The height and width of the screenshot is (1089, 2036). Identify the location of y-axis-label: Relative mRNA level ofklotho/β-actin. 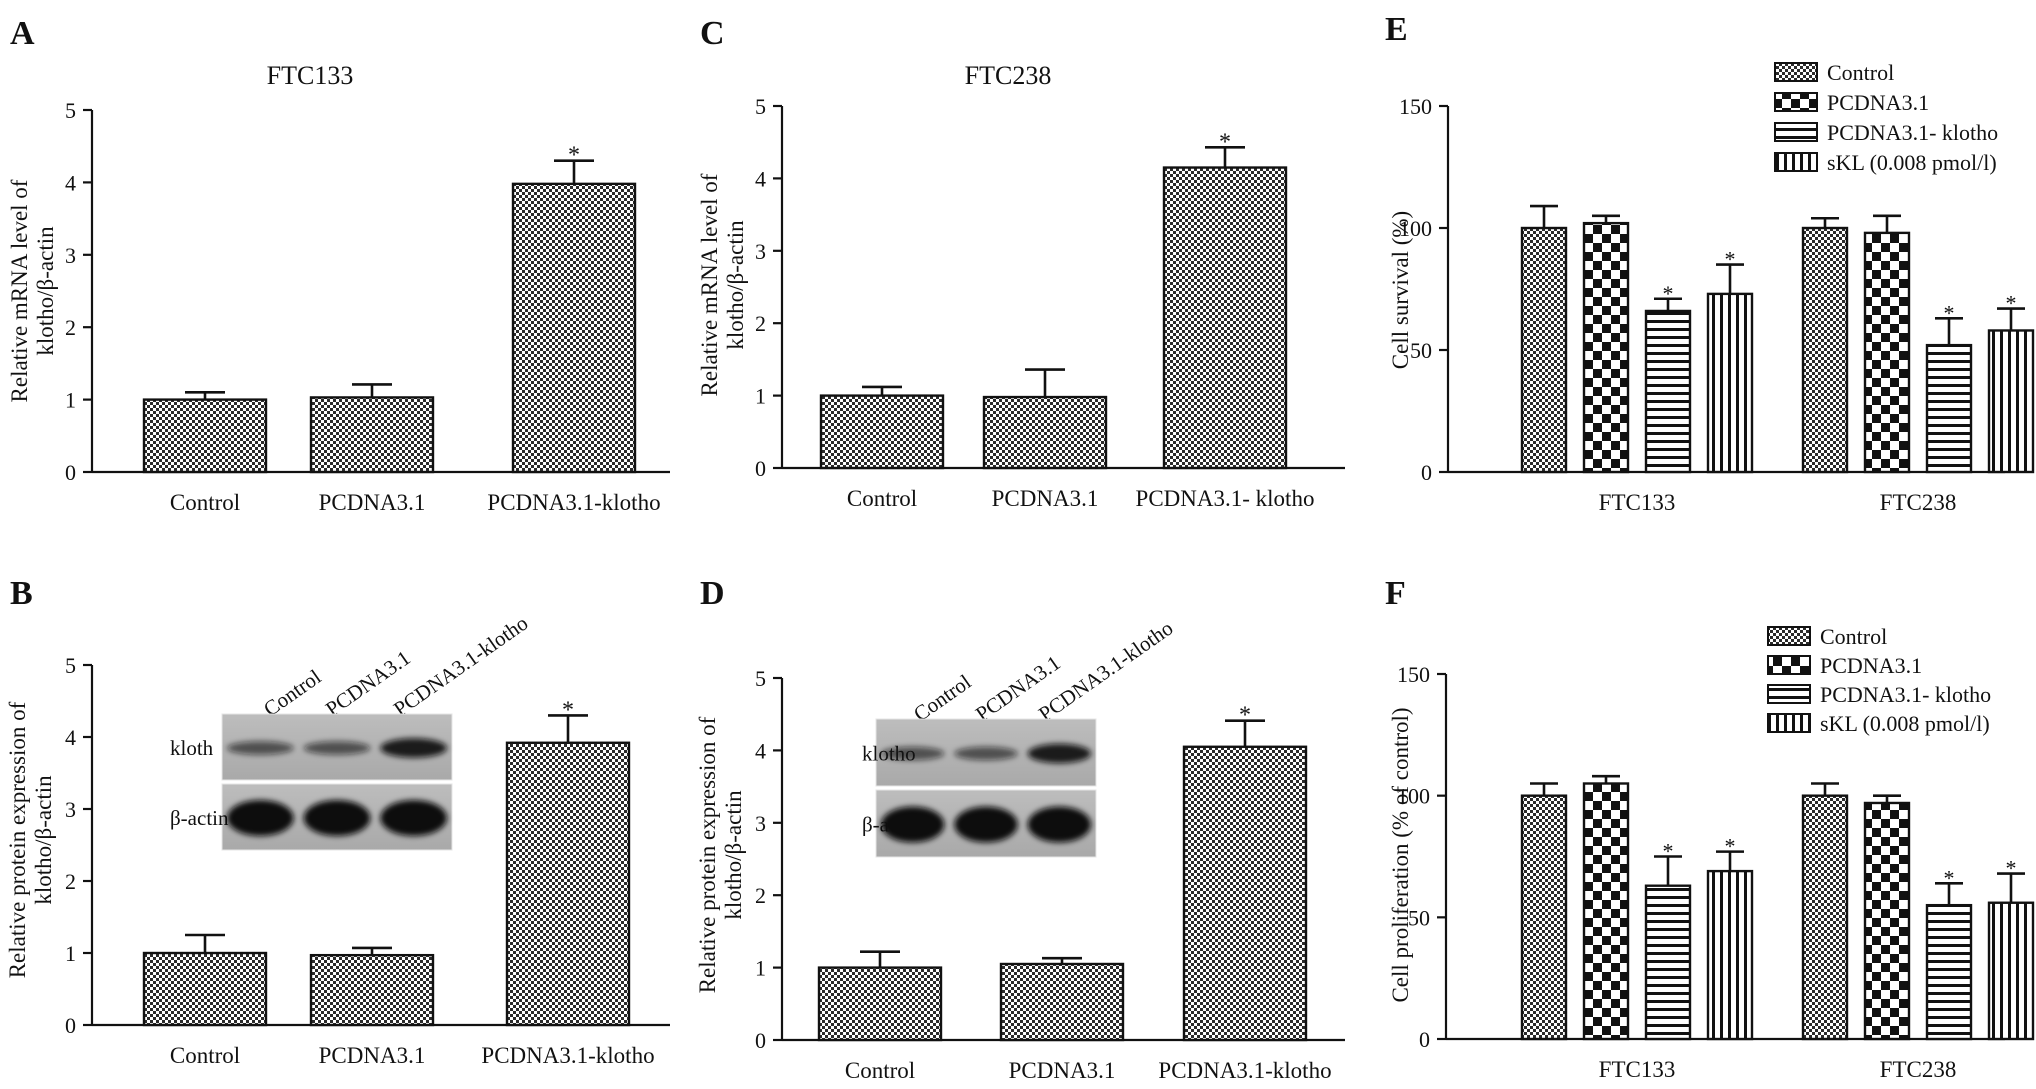
(32, 290).